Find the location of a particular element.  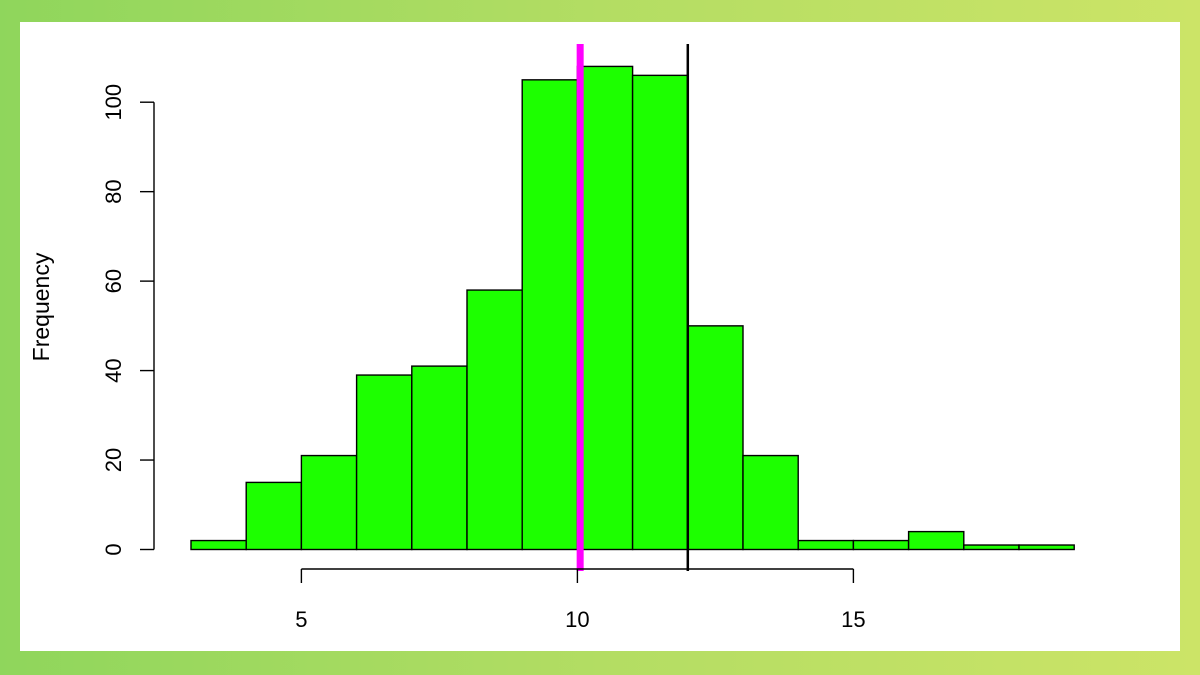

reference-lines-group is located at coordinates (633, 307).